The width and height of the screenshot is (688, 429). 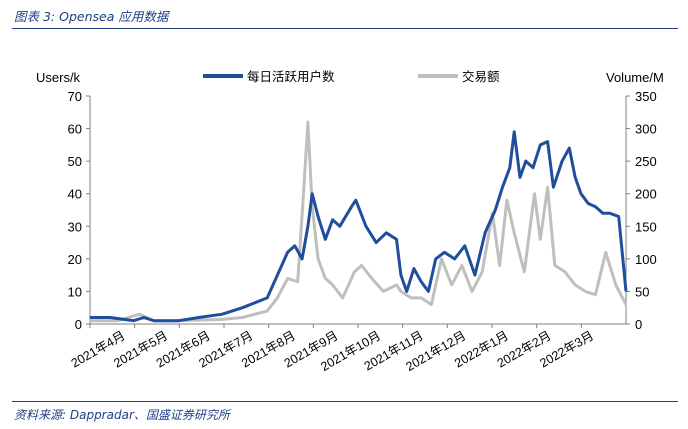 I want to click on y-left-tick-label: 10, so click(x=75, y=291).